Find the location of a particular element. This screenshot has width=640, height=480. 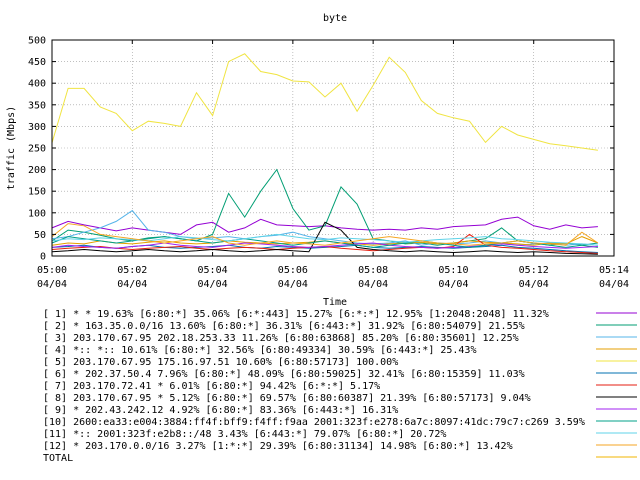

x-tick-time-label: 05:06 is located at coordinates (293, 270).